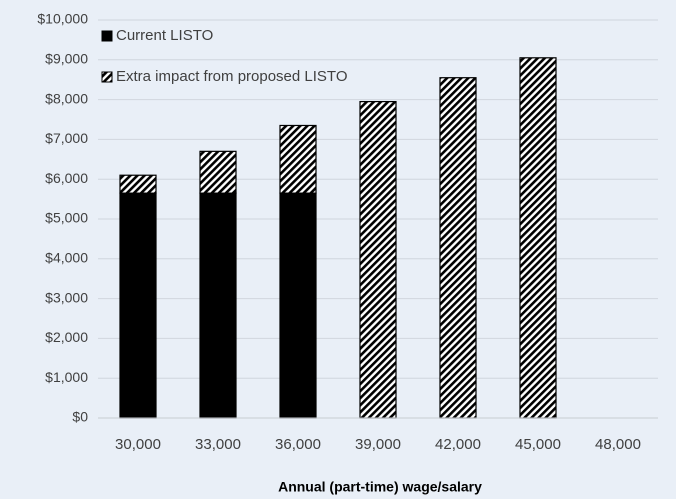 The width and height of the screenshot is (676, 499). What do you see at coordinates (380, 487) in the screenshot?
I see `x-axis-title: Annual (part-time) wage/salary` at bounding box center [380, 487].